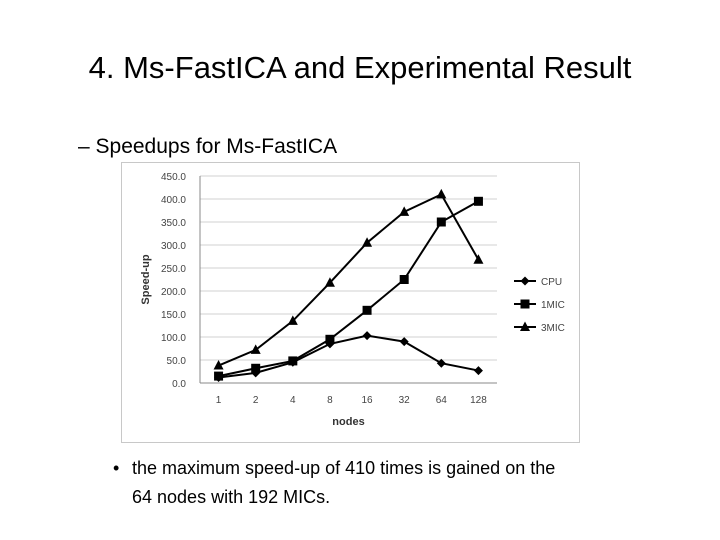 The width and height of the screenshot is (720, 540). I want to click on x-tick-label: 8, so click(330, 400).